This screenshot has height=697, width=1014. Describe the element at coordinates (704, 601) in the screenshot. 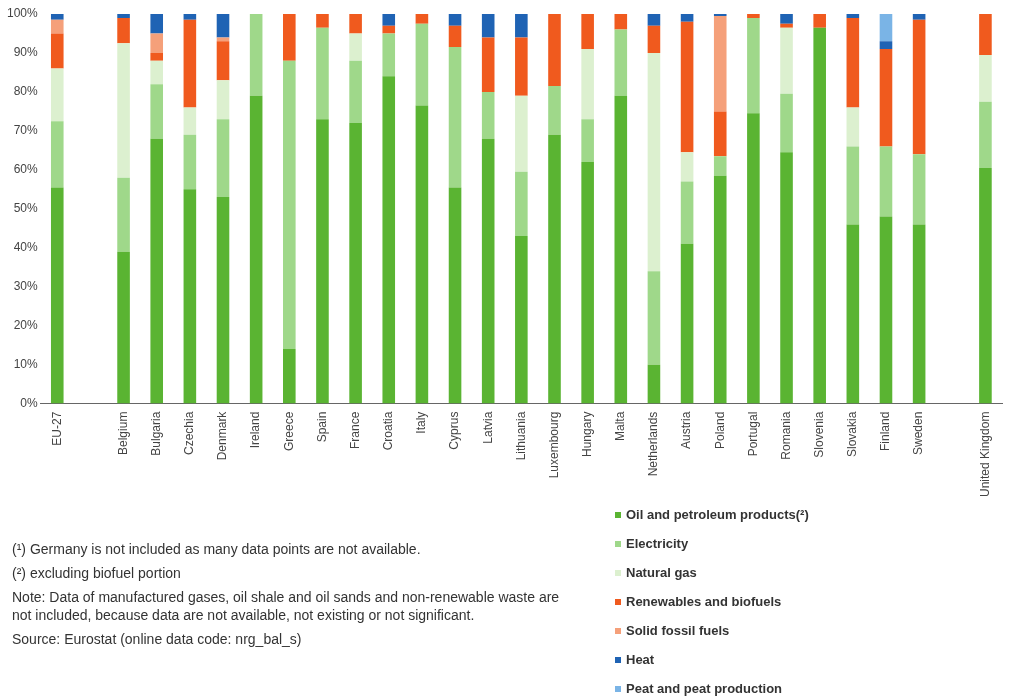

I see `legend-label: Renewables and biofuels` at that location.